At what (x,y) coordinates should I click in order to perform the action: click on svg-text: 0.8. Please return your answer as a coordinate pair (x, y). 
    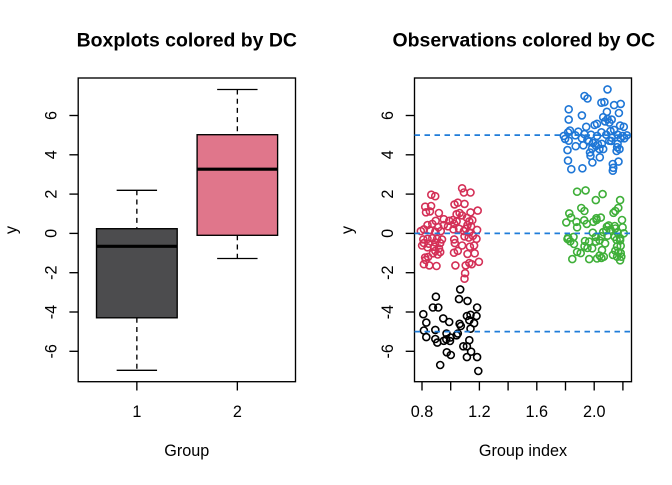
    Looking at the image, I should click on (422, 412).